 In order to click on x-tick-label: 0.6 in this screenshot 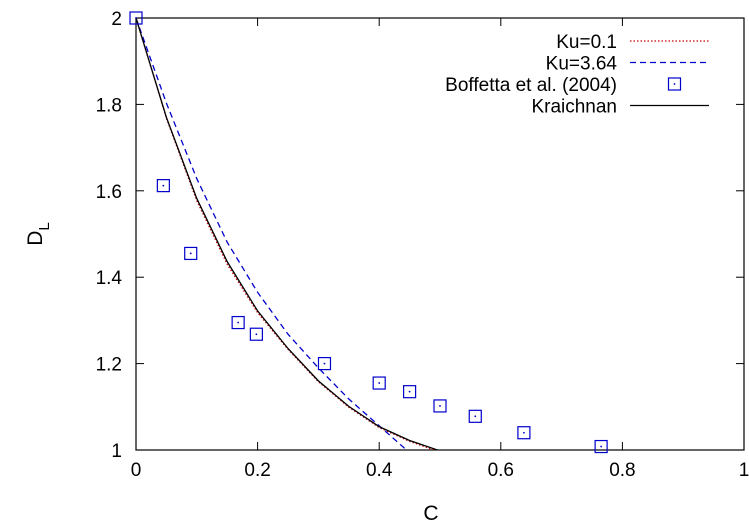, I will do `click(501, 470)`.